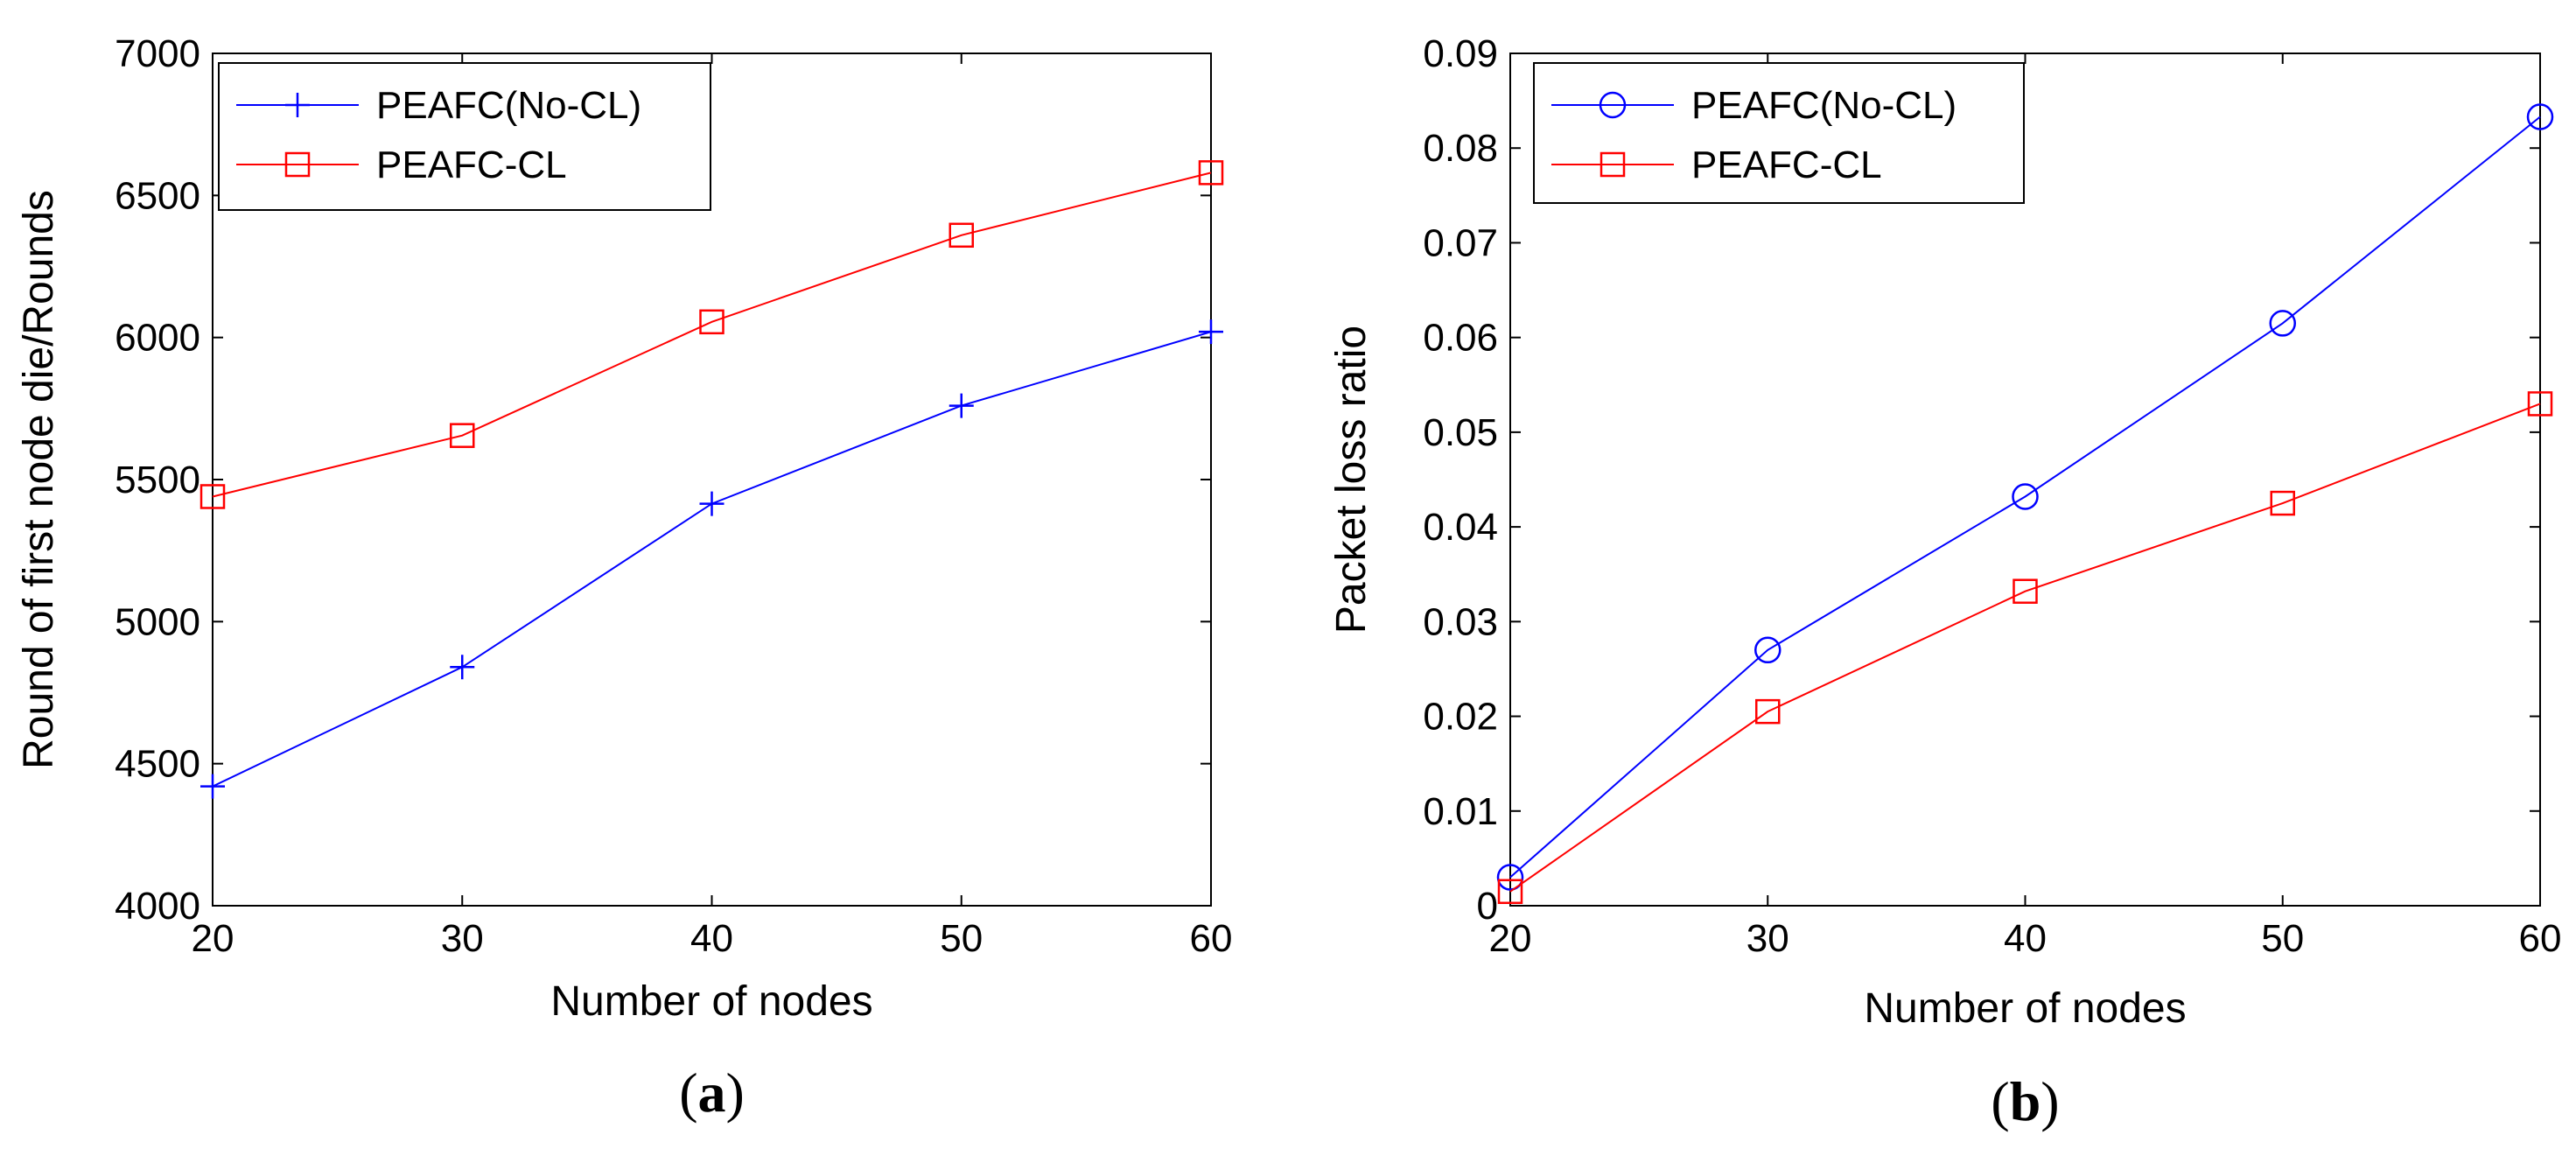 This screenshot has width=2576, height=1149. I want to click on y-tick-label: 0.02, so click(1460, 717).